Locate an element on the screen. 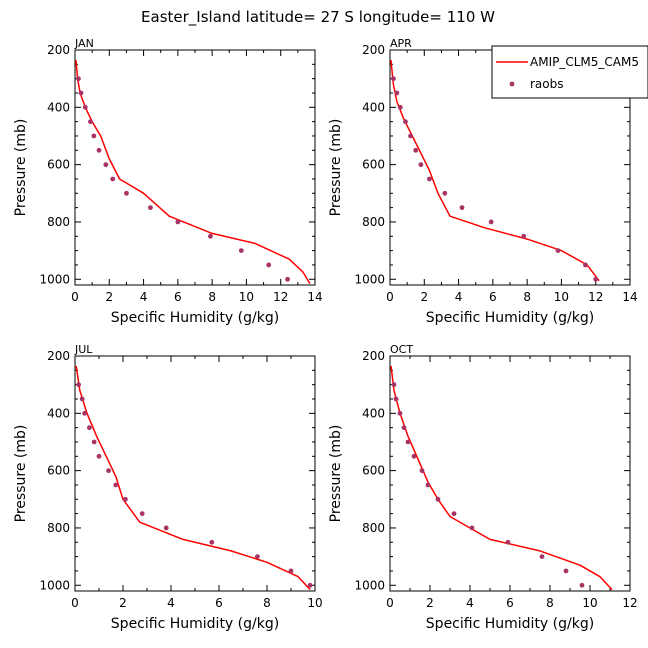 The width and height of the screenshot is (648, 648). panel-label: OCT is located at coordinates (401, 349).